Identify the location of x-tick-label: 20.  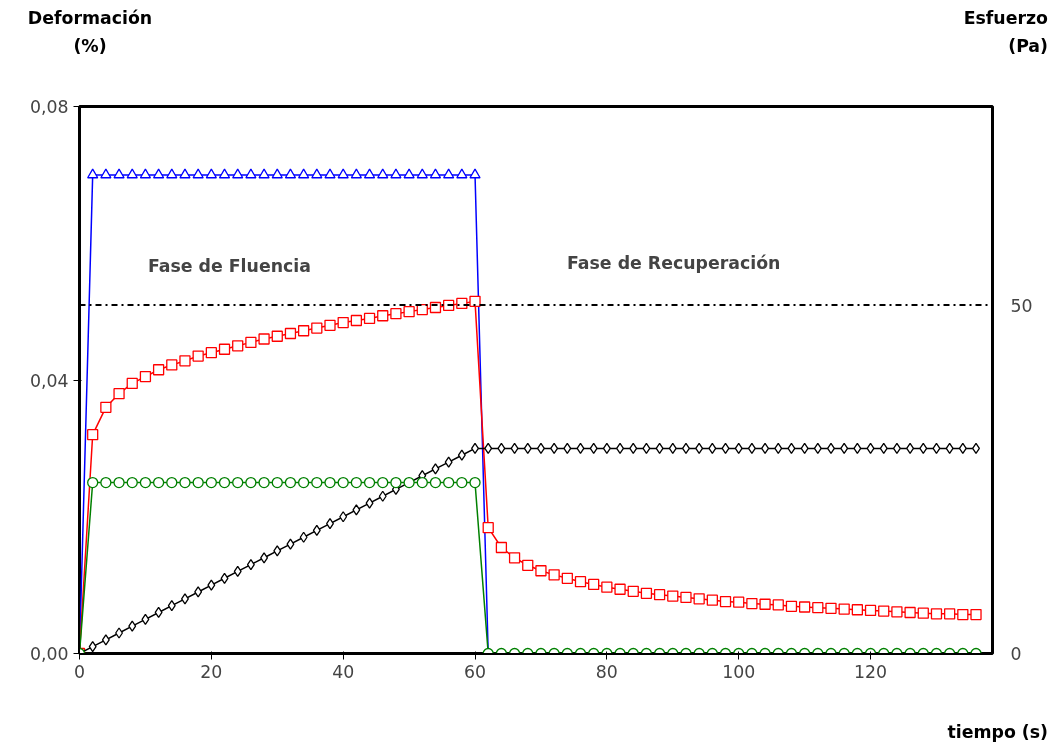
(211, 671).